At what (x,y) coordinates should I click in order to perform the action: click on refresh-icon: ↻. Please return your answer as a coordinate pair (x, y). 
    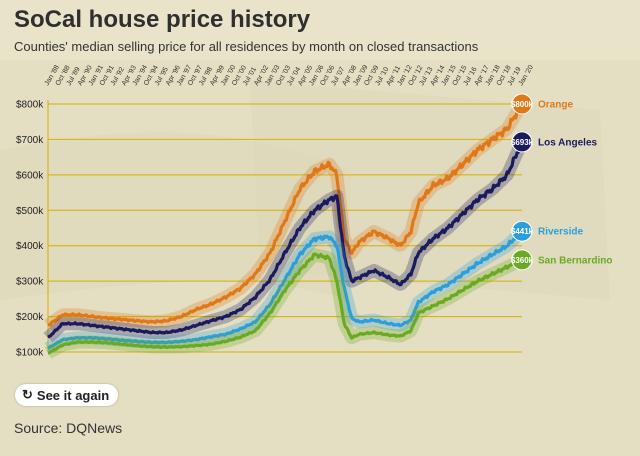
    Looking at the image, I should click on (27, 394).